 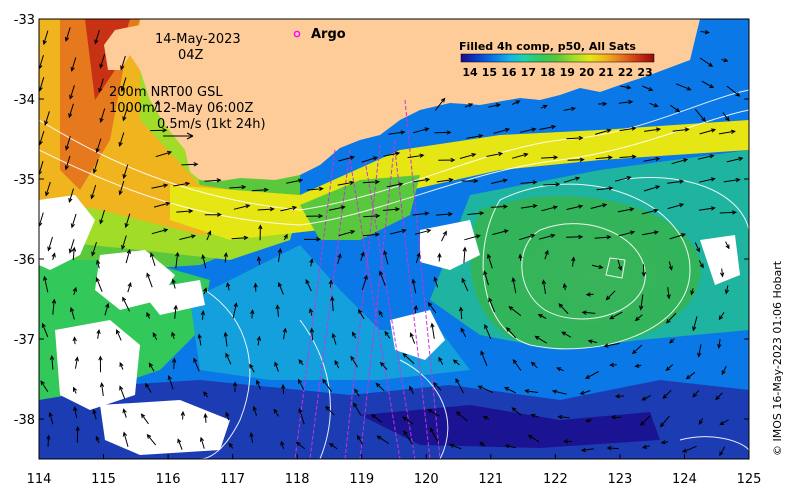 I want to click on lat-tick-label: -33, so click(x=24, y=20).